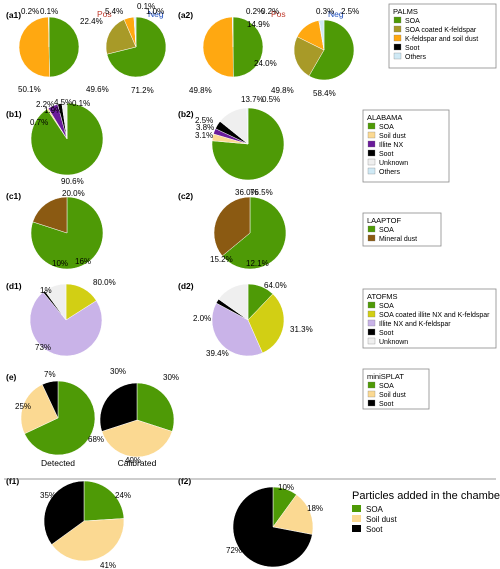  I want to click on slice-label: 7%, so click(50, 374).